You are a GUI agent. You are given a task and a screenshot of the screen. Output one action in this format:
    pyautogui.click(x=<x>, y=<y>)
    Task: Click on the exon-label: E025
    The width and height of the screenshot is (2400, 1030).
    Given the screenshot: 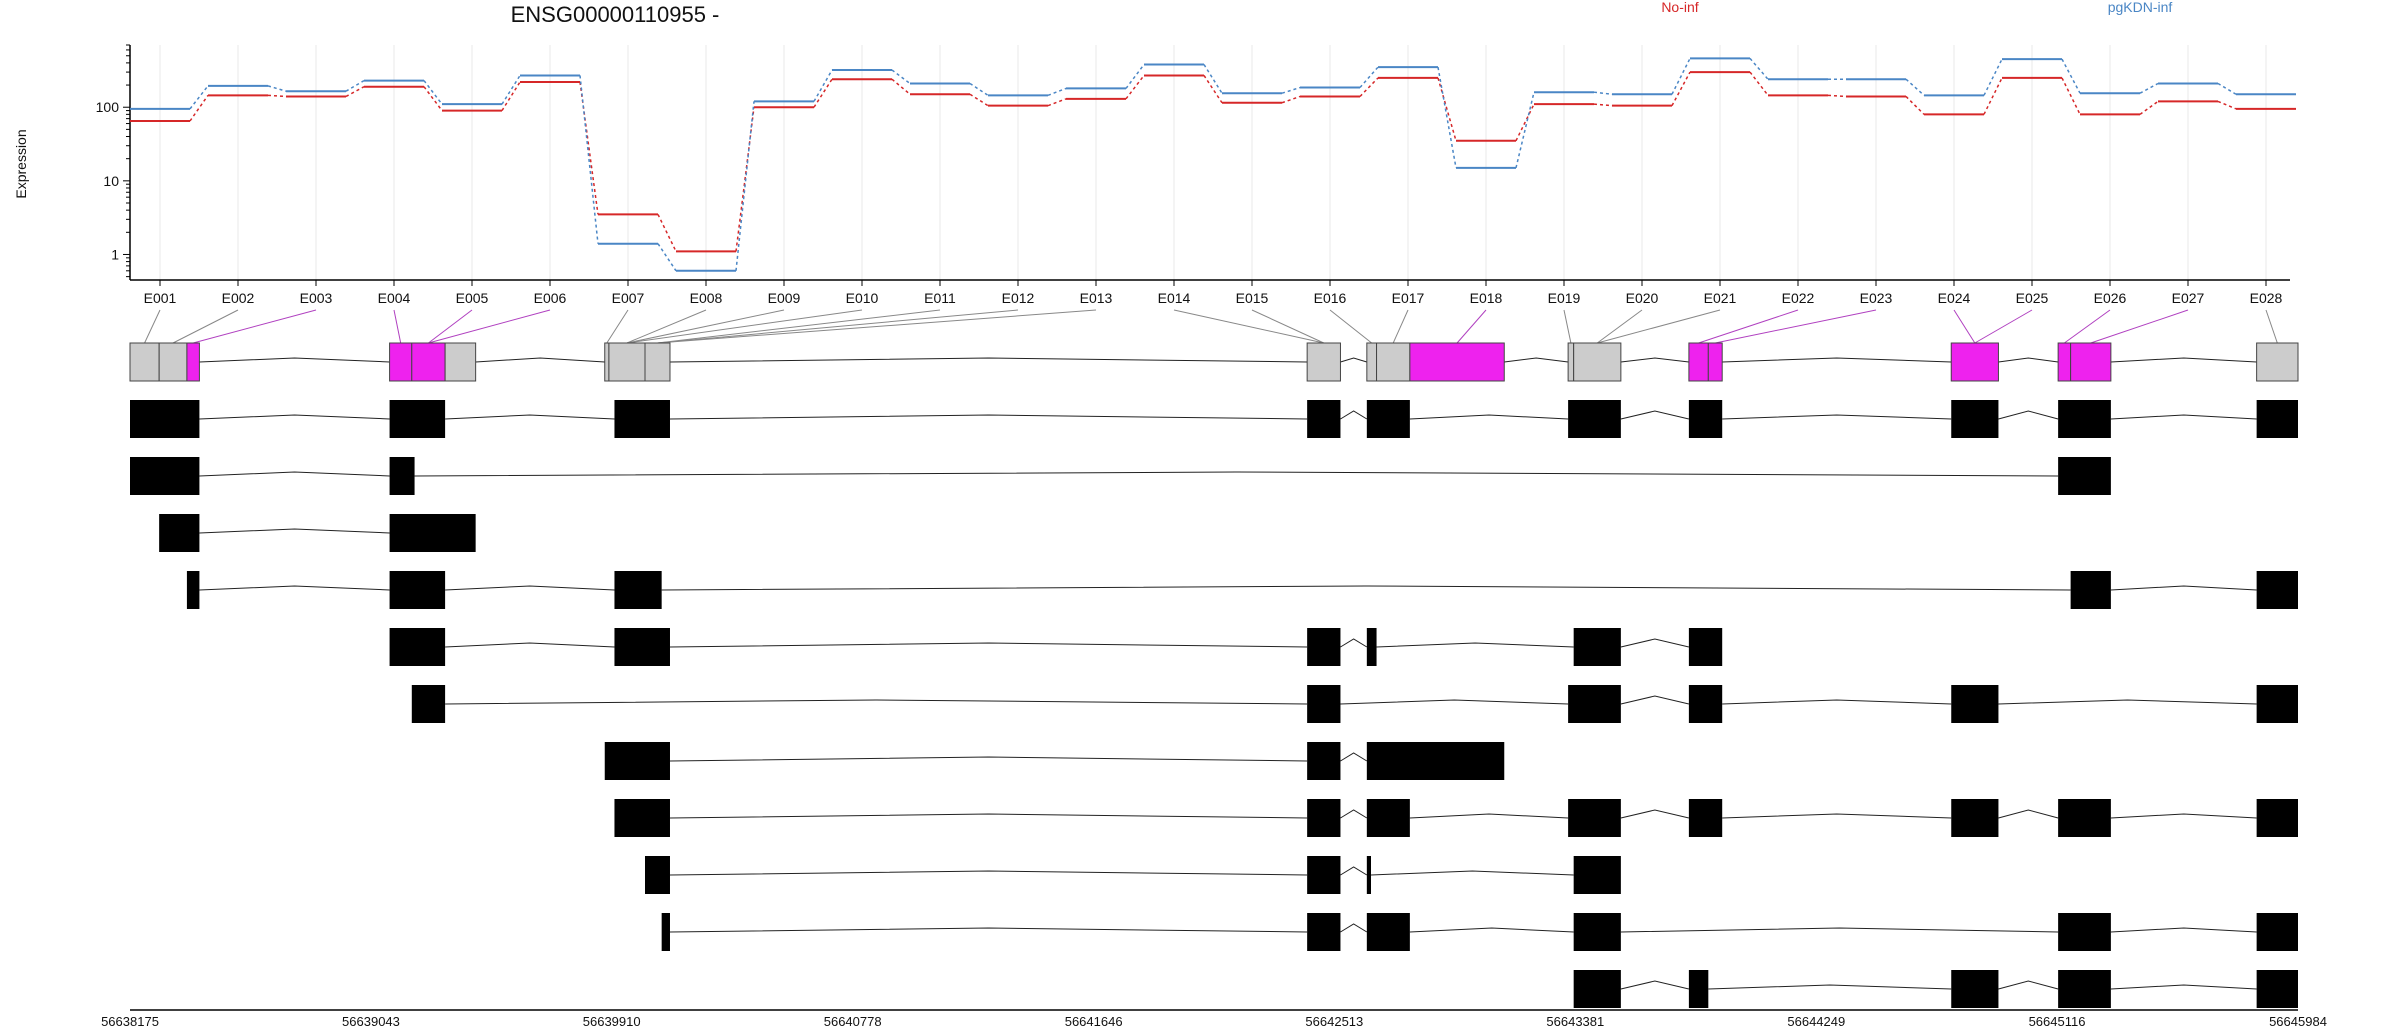 What is the action you would take?
    pyautogui.click(x=2032, y=298)
    